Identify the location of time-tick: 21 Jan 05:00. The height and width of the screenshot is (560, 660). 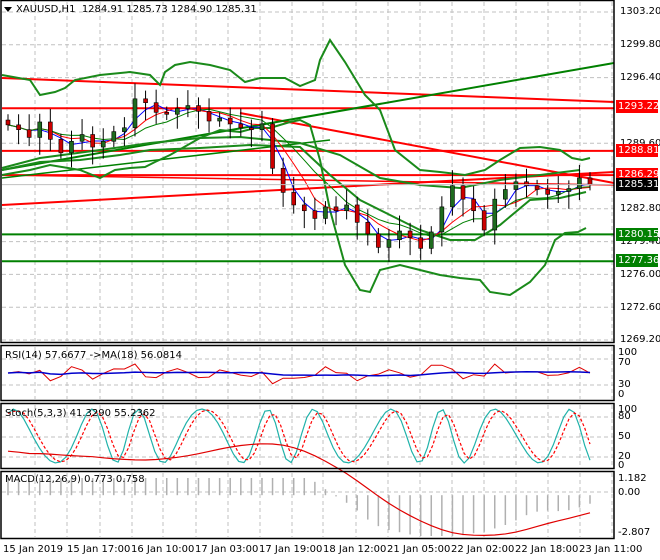
(419, 549).